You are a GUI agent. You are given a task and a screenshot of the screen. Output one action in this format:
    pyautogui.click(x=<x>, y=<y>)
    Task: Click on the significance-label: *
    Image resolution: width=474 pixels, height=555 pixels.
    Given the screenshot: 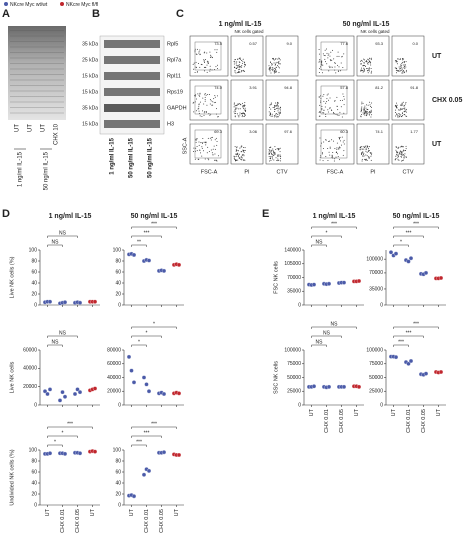 What is the action you would take?
    pyautogui.click(x=327, y=233)
    